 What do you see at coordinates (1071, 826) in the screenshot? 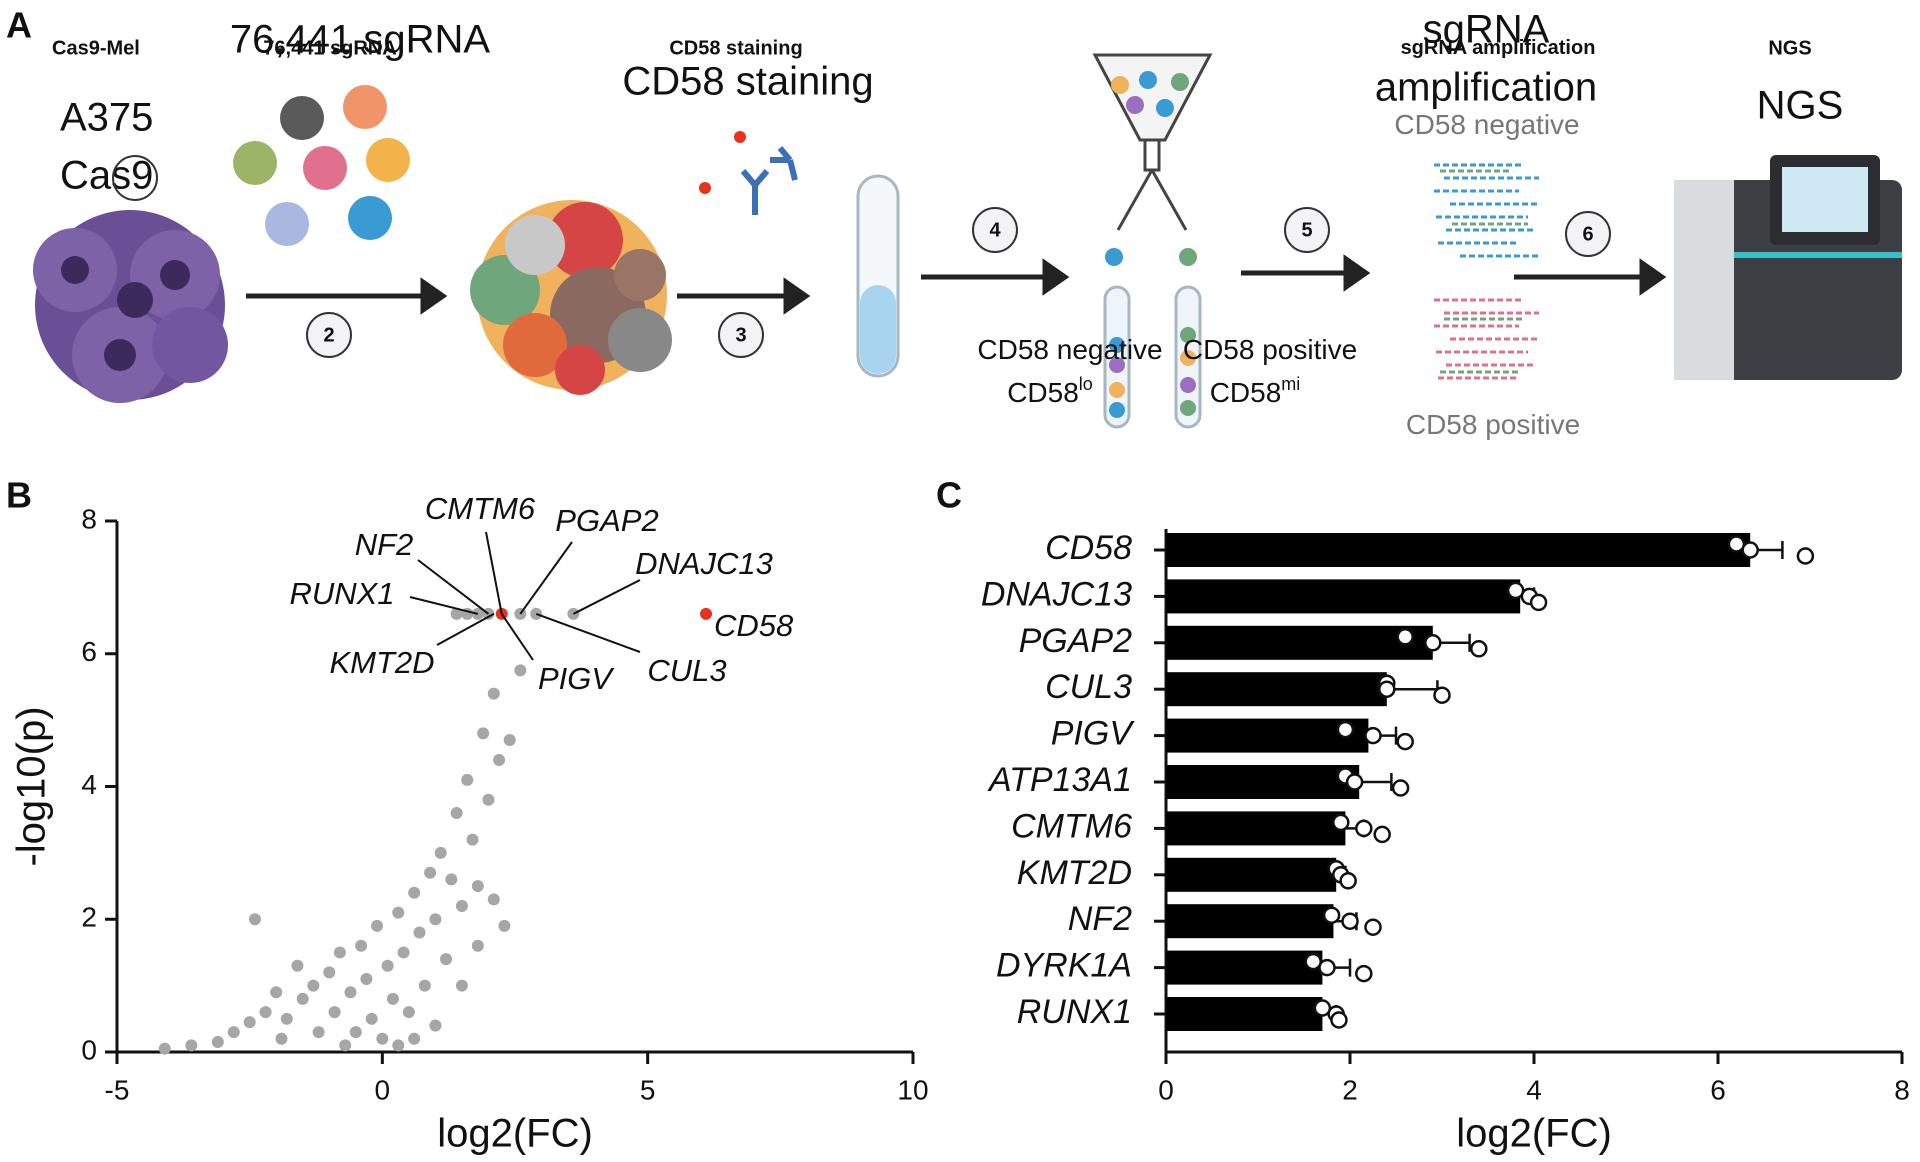
I see `category-label: CMTM6` at bounding box center [1071, 826].